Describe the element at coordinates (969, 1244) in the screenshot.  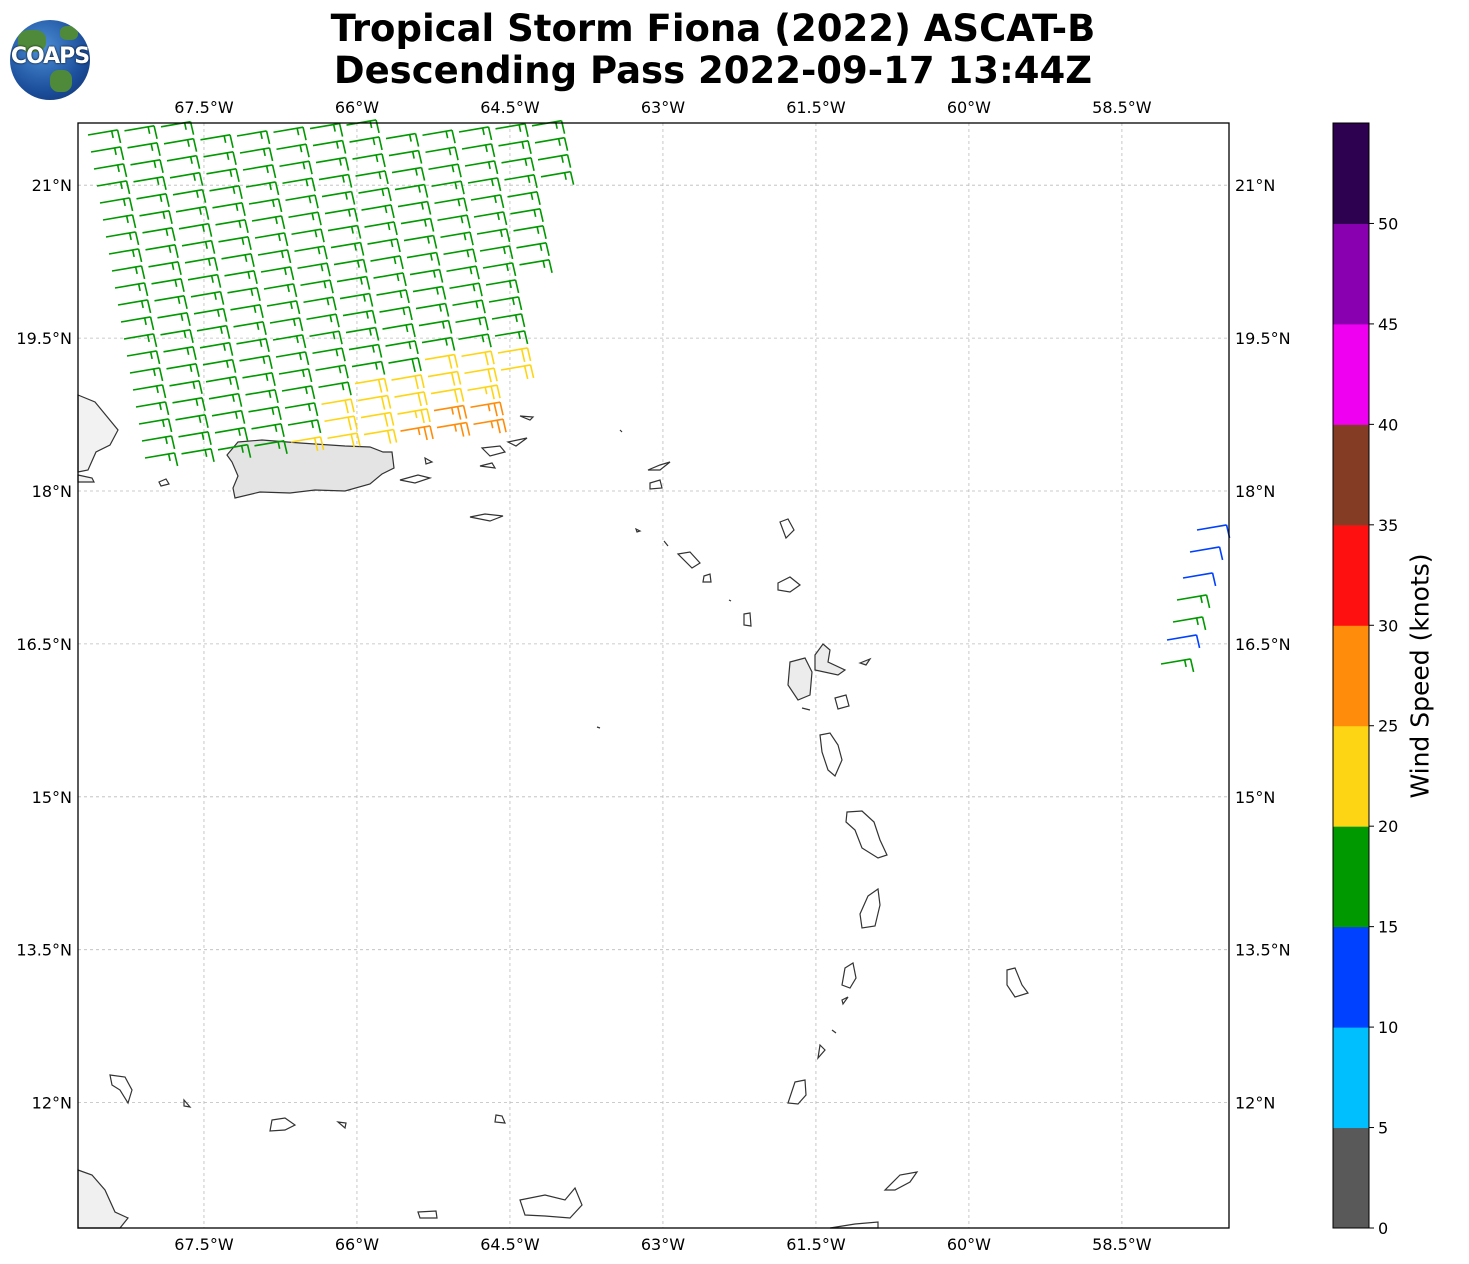
I see `lon-tick-label: 60°W` at that location.